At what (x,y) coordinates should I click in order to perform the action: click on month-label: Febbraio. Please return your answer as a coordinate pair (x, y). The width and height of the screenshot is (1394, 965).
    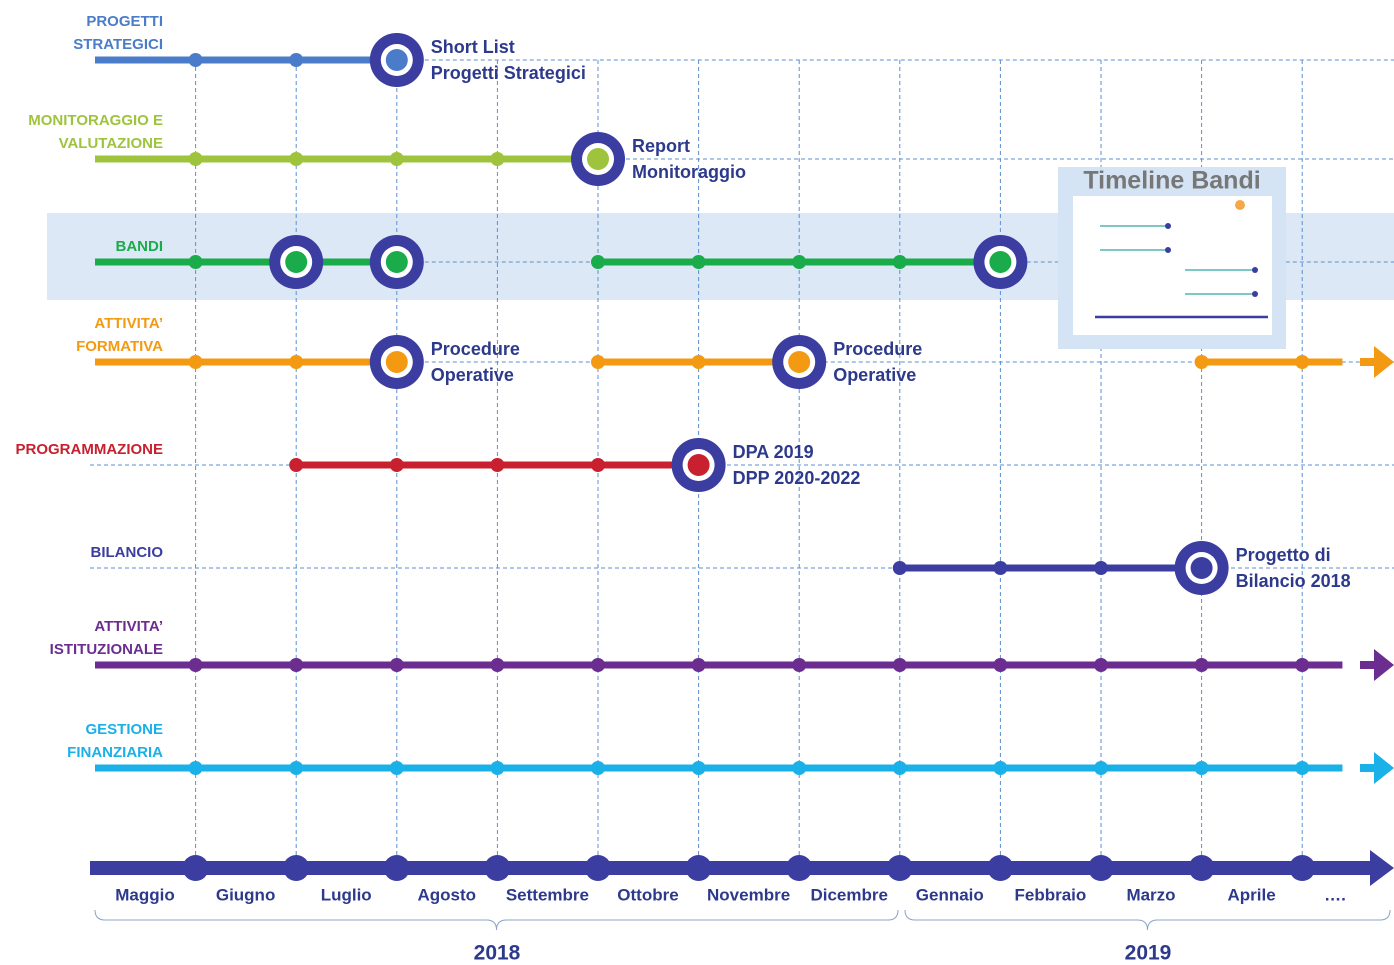
    Looking at the image, I should click on (1051, 894).